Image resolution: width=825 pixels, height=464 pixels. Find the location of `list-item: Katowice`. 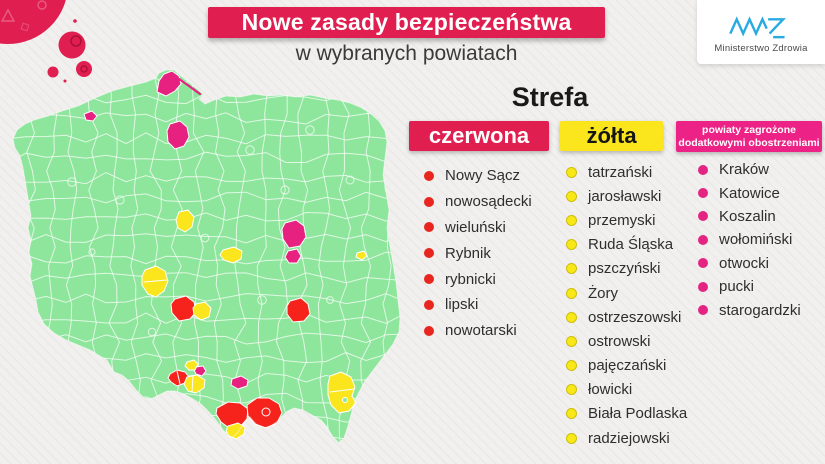

list-item: Katowice is located at coordinates (749, 192).